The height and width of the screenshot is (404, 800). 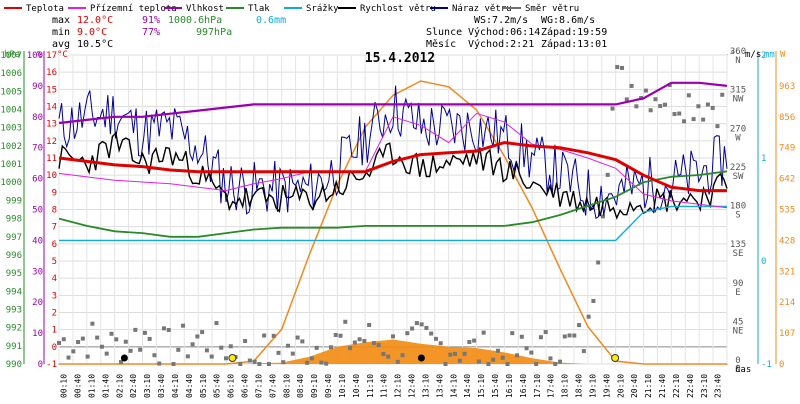 I want to click on stats-max-press: 1000.6hPa, so click(x=195, y=20).